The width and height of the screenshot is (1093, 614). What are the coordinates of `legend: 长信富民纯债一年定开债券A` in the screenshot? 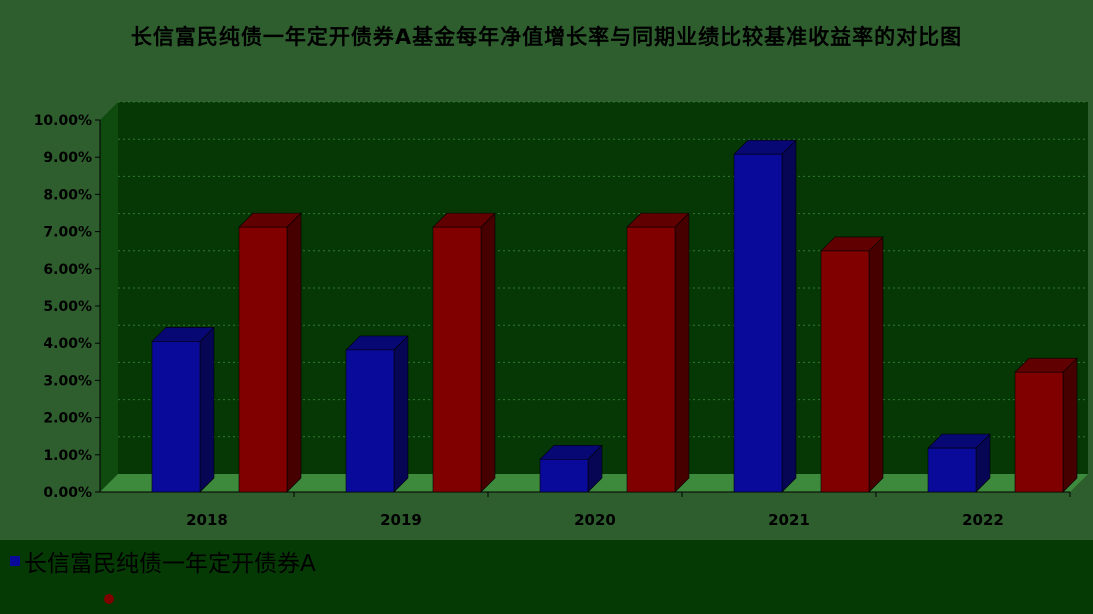 It's located at (546, 577).